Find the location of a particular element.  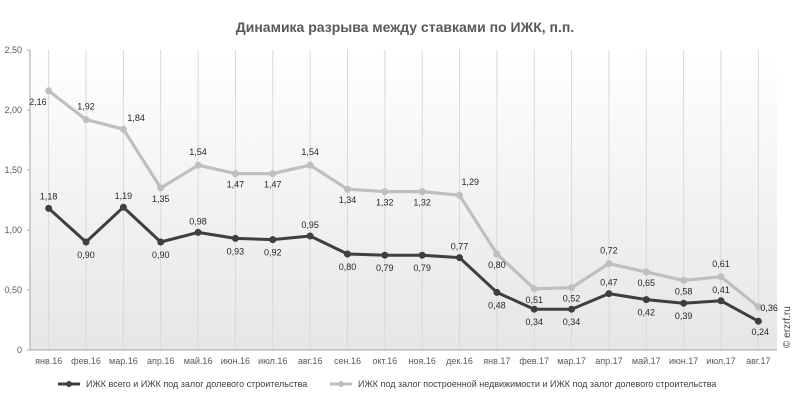

data-label-series-1: 1,18 is located at coordinates (49, 196).